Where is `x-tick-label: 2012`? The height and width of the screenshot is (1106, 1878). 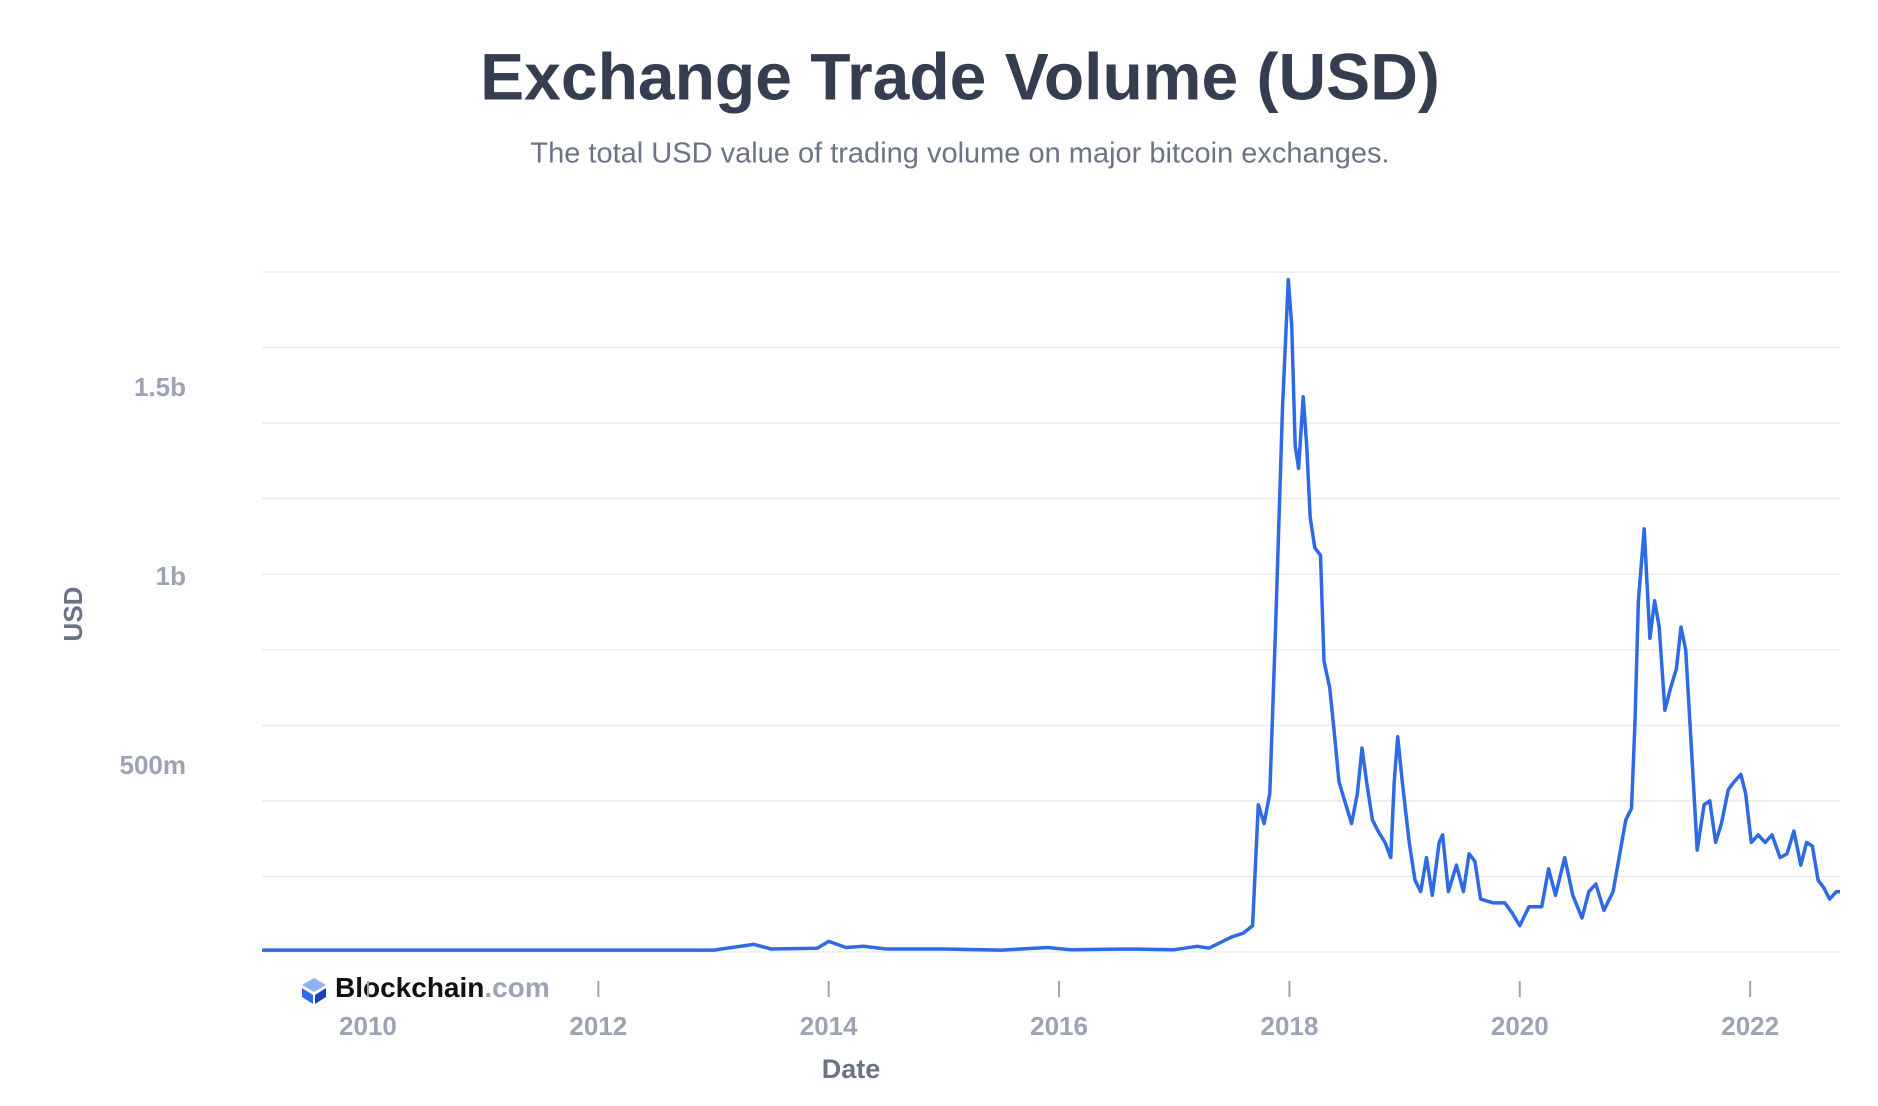
x-tick-label: 2012 is located at coordinates (598, 1026).